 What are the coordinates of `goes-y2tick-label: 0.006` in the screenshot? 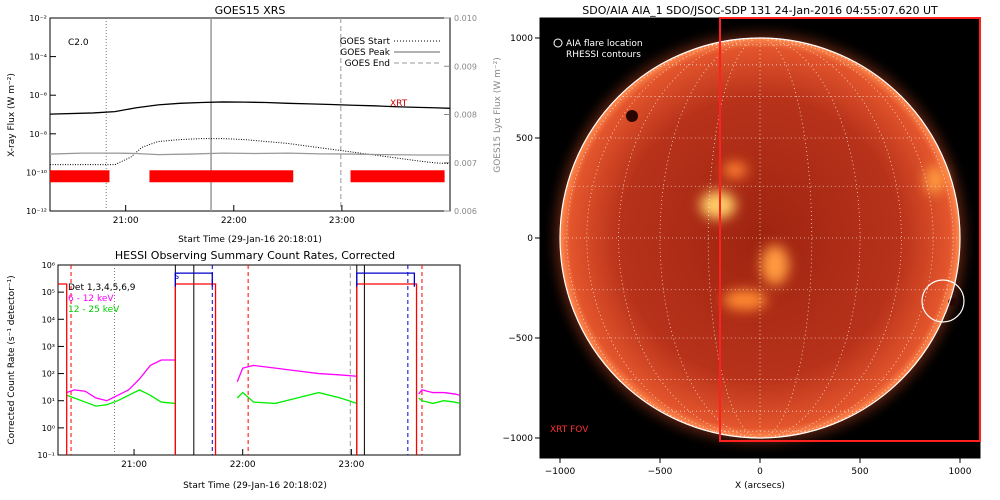 It's located at (465, 211).